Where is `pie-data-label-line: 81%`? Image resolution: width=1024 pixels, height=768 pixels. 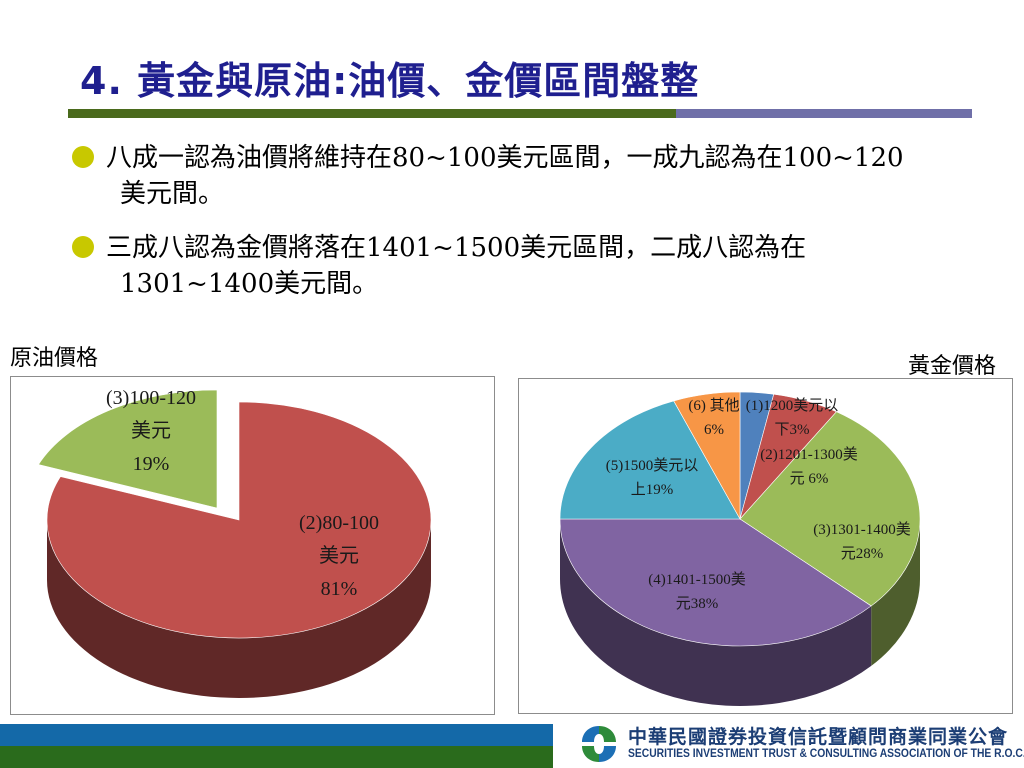
pie-data-label-line: 81% is located at coordinates (339, 589).